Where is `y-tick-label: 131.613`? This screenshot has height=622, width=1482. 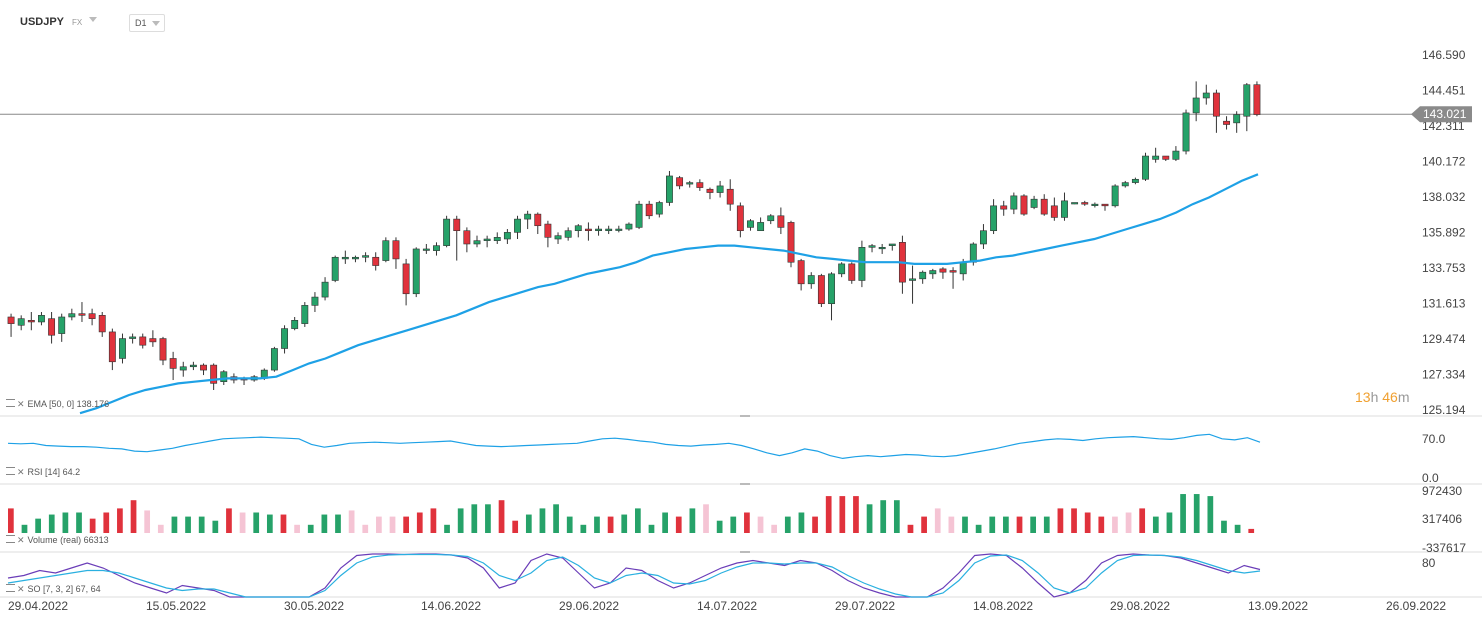
y-tick-label: 131.613 is located at coordinates (1444, 303).